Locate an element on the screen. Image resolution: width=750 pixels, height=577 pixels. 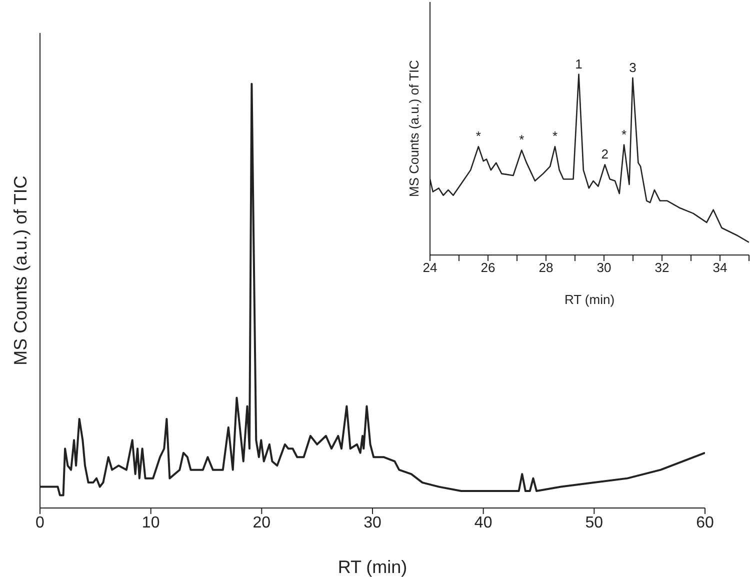
x-tick-label: 60 is located at coordinates (705, 523).